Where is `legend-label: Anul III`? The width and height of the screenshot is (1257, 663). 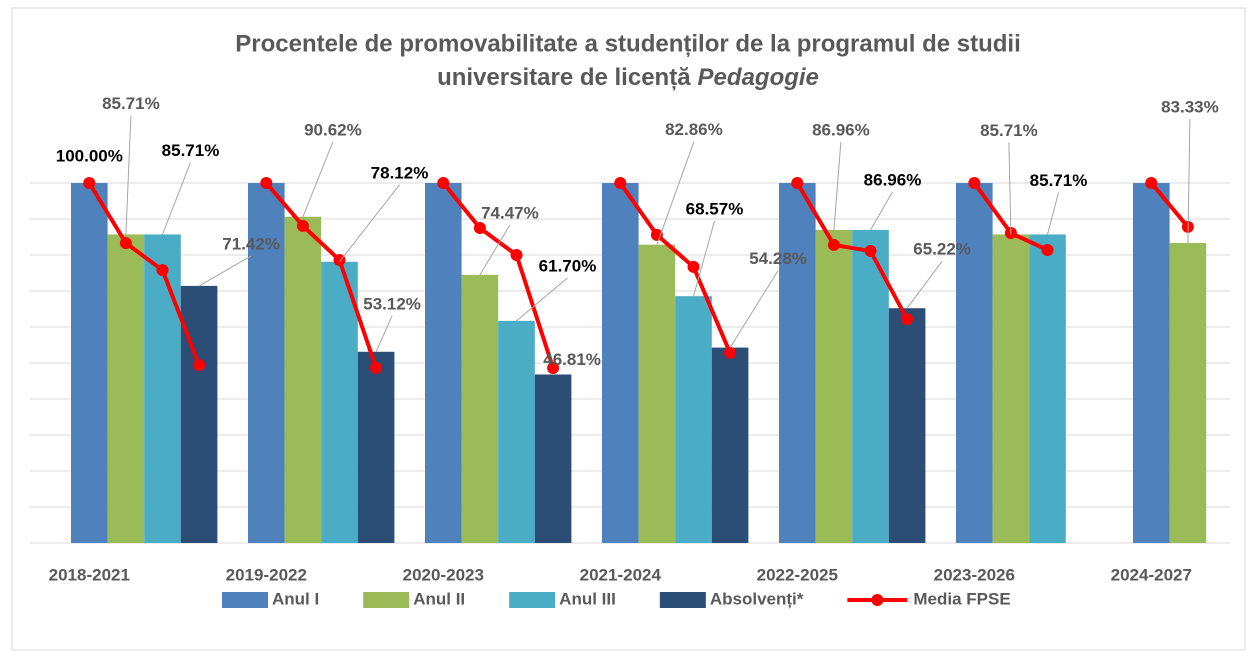
legend-label: Anul III is located at coordinates (587, 598).